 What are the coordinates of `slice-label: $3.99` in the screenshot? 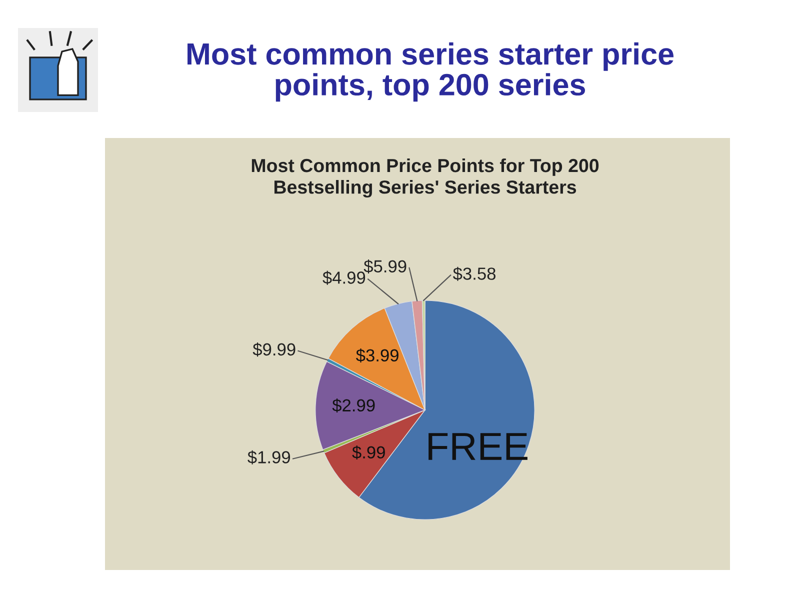 It's located at (377, 355).